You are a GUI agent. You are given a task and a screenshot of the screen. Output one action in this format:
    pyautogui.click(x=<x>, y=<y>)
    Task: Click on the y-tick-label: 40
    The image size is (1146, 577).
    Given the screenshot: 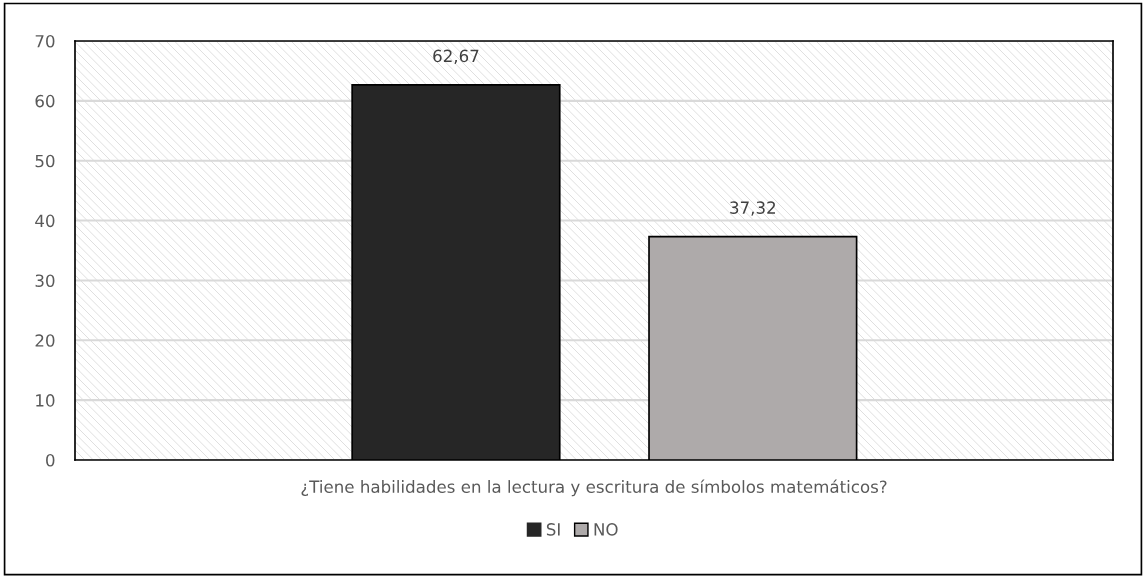 What is the action you would take?
    pyautogui.click(x=45, y=221)
    